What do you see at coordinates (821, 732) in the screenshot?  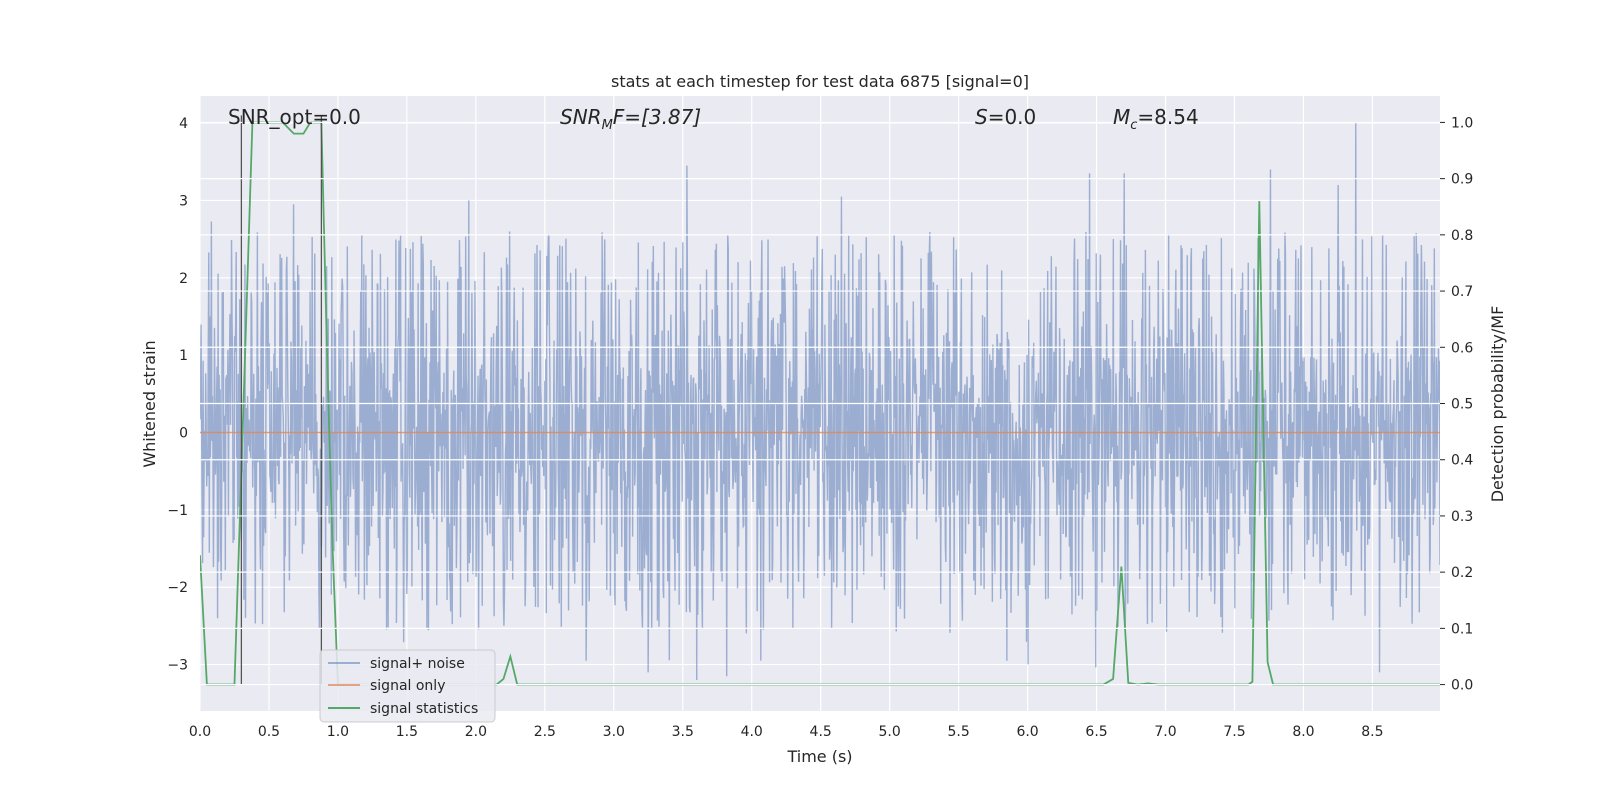 I see `x-tick-label: 4.5` at bounding box center [821, 732].